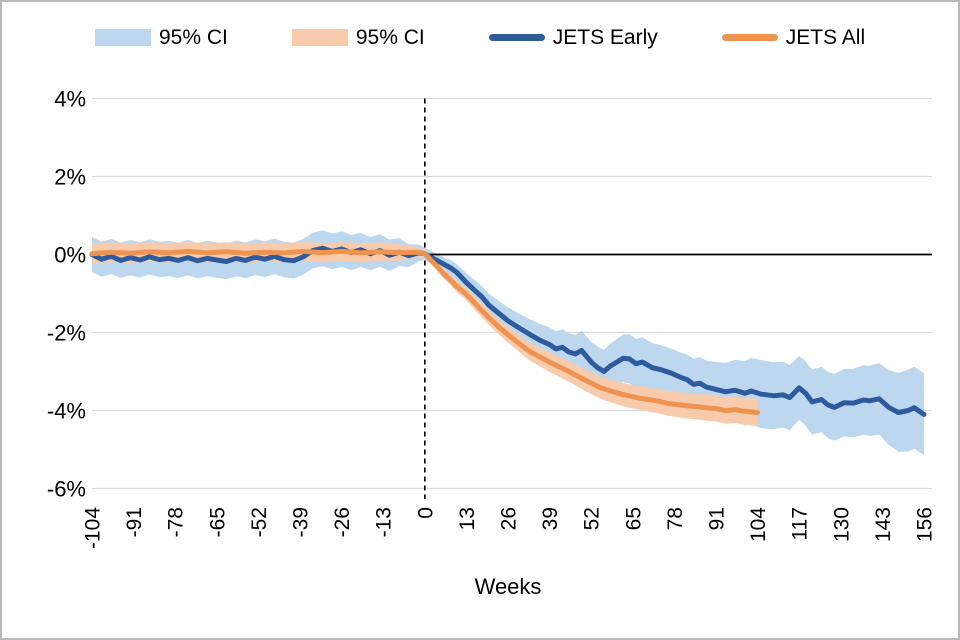 Image resolution: width=960 pixels, height=640 pixels. What do you see at coordinates (605, 37) in the screenshot?
I see `legend-label: JETS Early` at bounding box center [605, 37].